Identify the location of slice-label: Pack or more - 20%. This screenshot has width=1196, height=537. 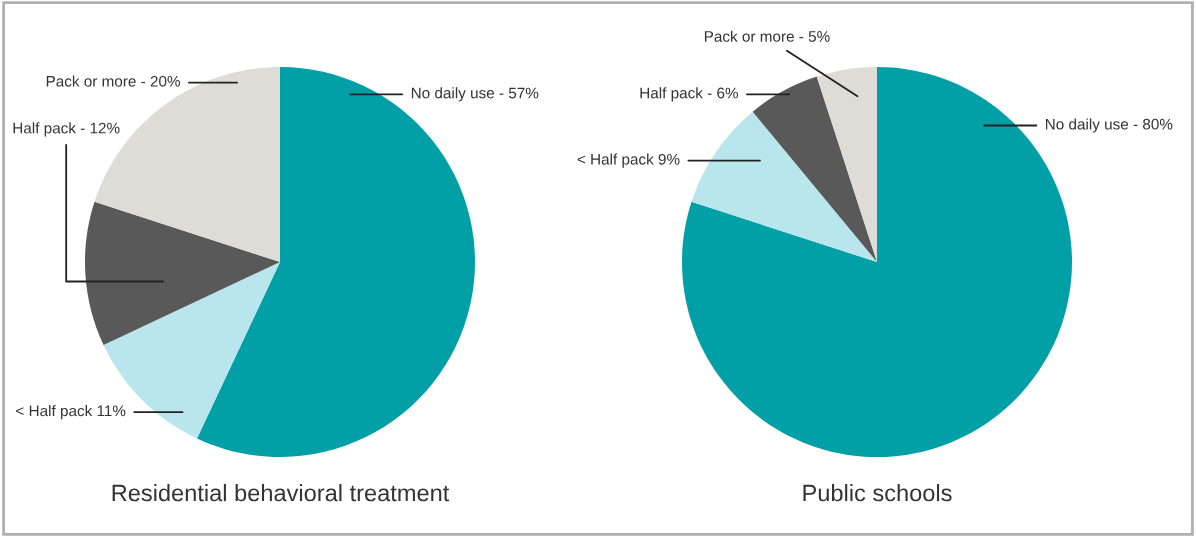
(113, 81).